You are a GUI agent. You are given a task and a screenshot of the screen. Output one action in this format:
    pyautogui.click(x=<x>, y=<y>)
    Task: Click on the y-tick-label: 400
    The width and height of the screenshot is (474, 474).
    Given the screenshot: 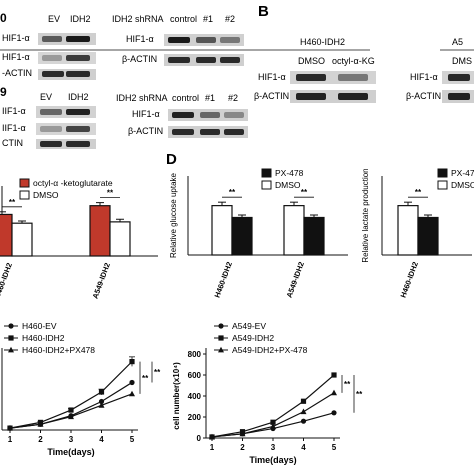 What is the action you would take?
    pyautogui.click(x=195, y=396)
    